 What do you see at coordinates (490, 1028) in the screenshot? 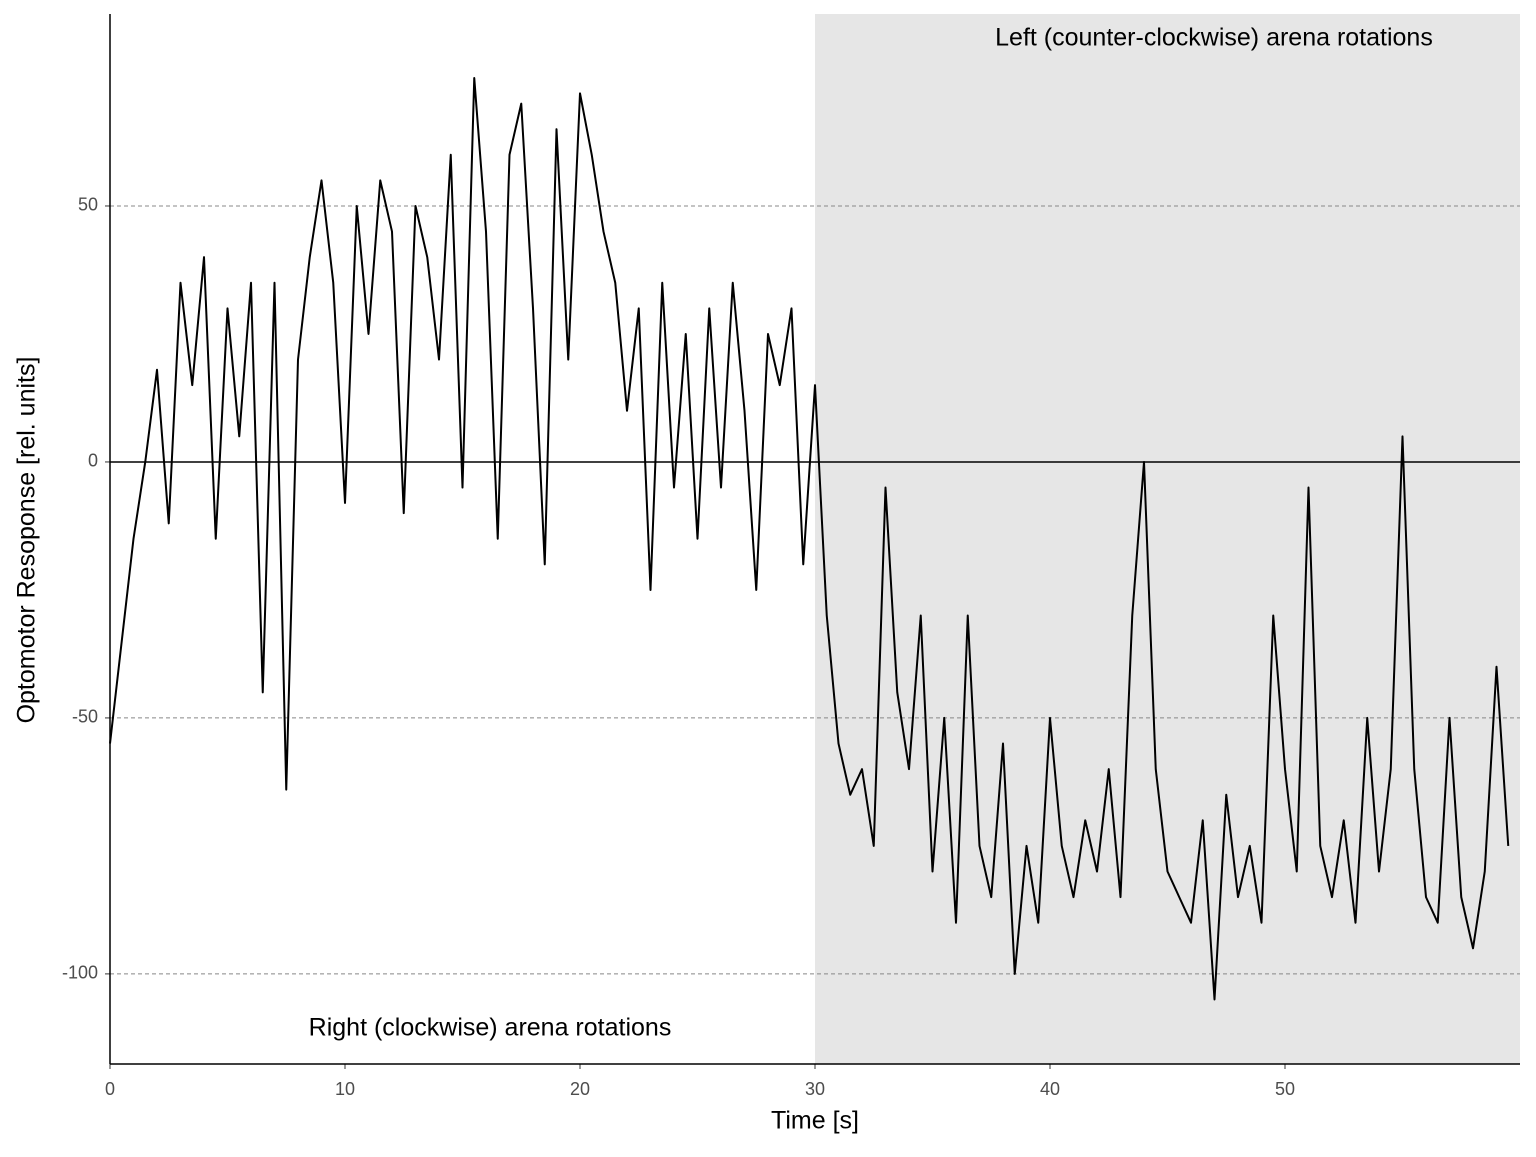
I see `annotation: Right (clockwise) arena rotations` at bounding box center [490, 1028].